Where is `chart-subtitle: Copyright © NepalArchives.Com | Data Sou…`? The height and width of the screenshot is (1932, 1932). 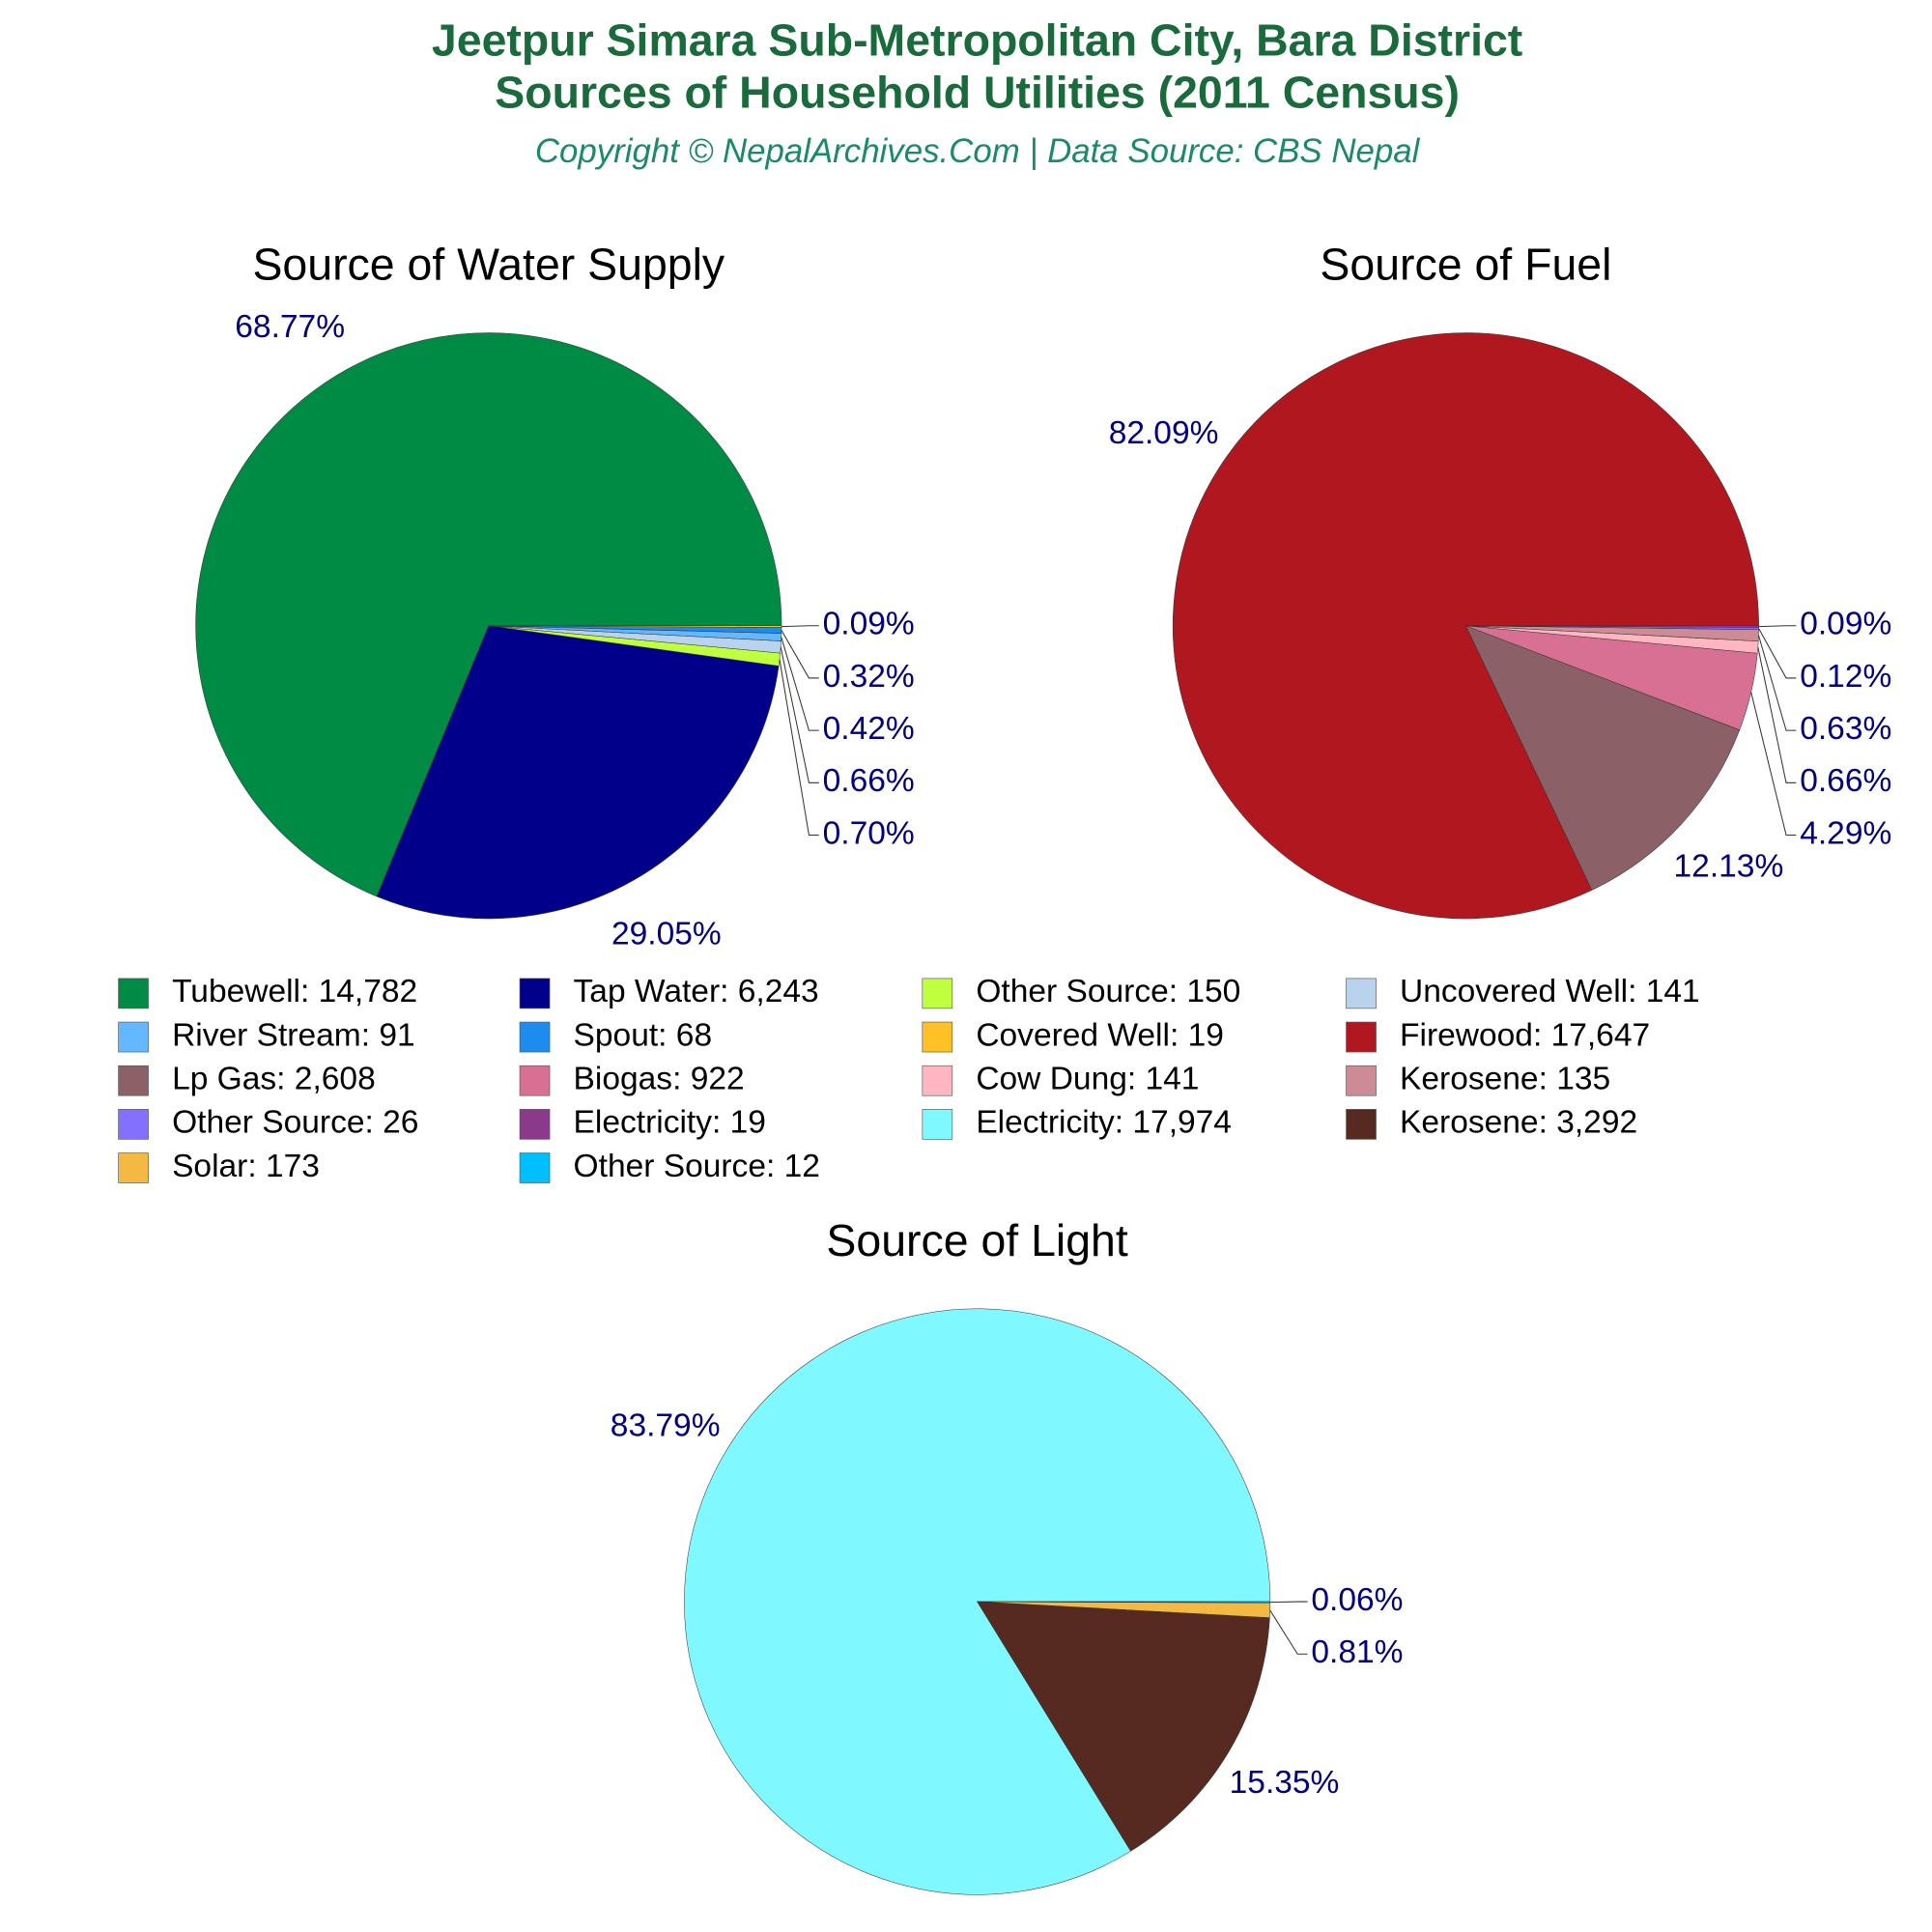 chart-subtitle: Copyright © NepalArchives.Com | Data Sou… is located at coordinates (978, 151).